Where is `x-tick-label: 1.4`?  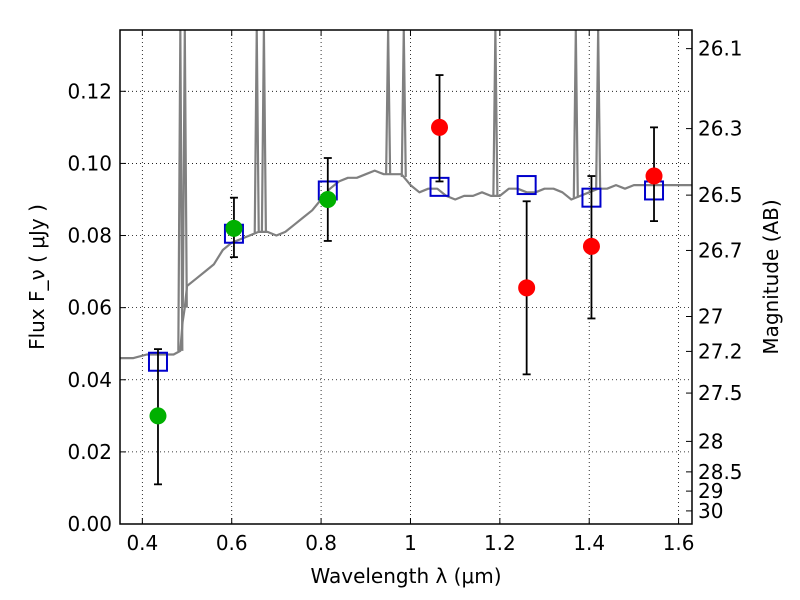 x-tick-label: 1.4 is located at coordinates (589, 543).